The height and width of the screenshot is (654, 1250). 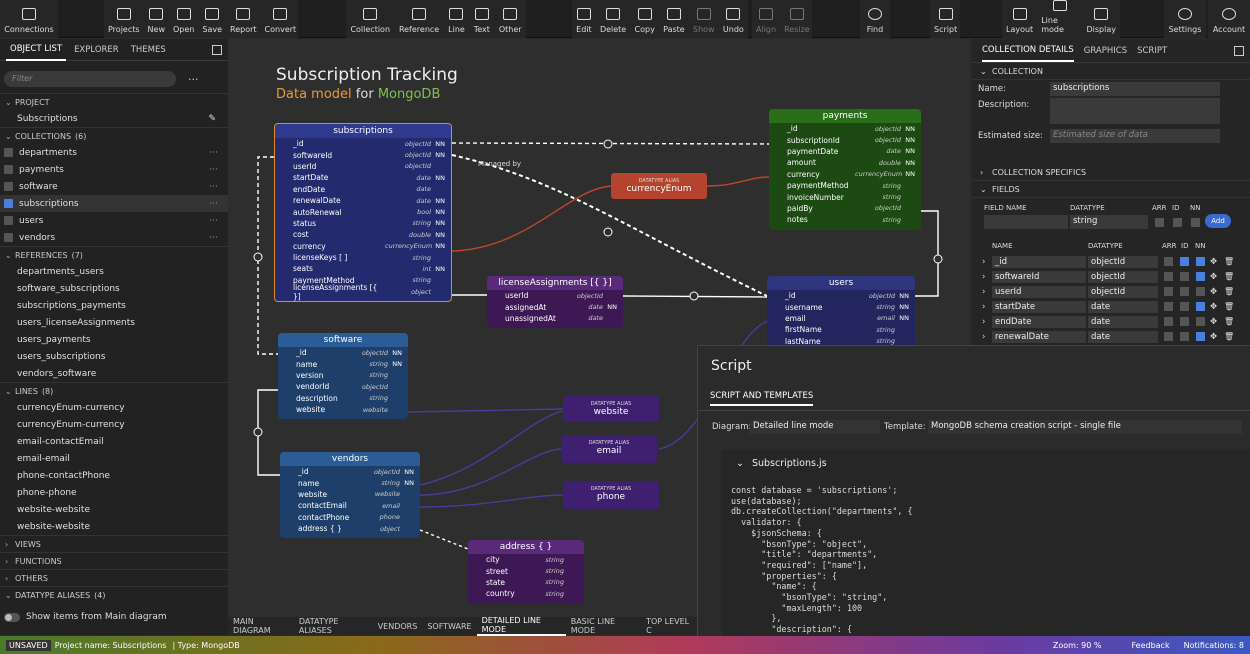 I want to click on entity-header: address { }, so click(x=526, y=547).